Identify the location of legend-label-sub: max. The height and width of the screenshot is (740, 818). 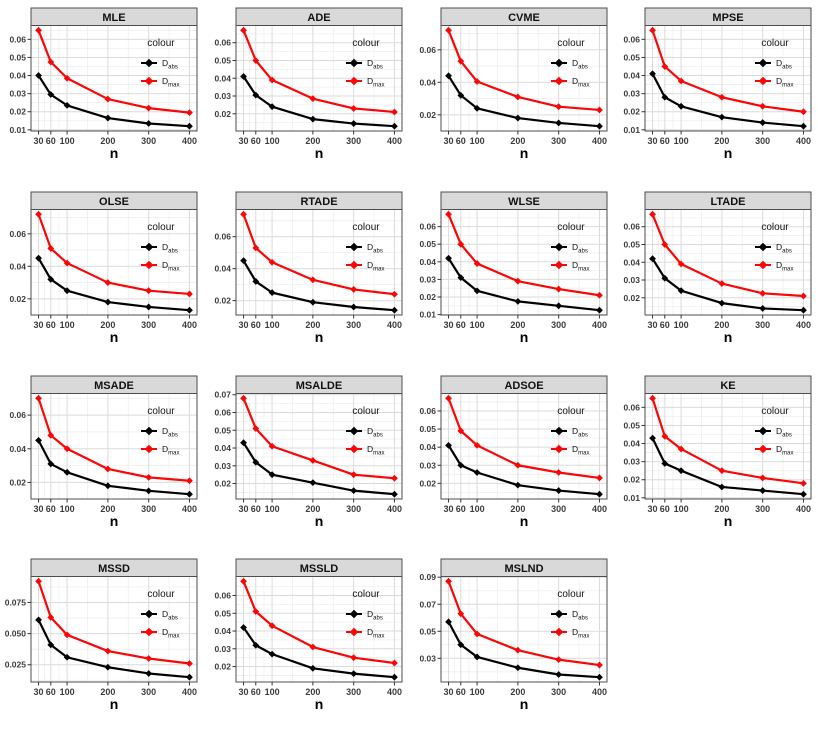
(173, 637).